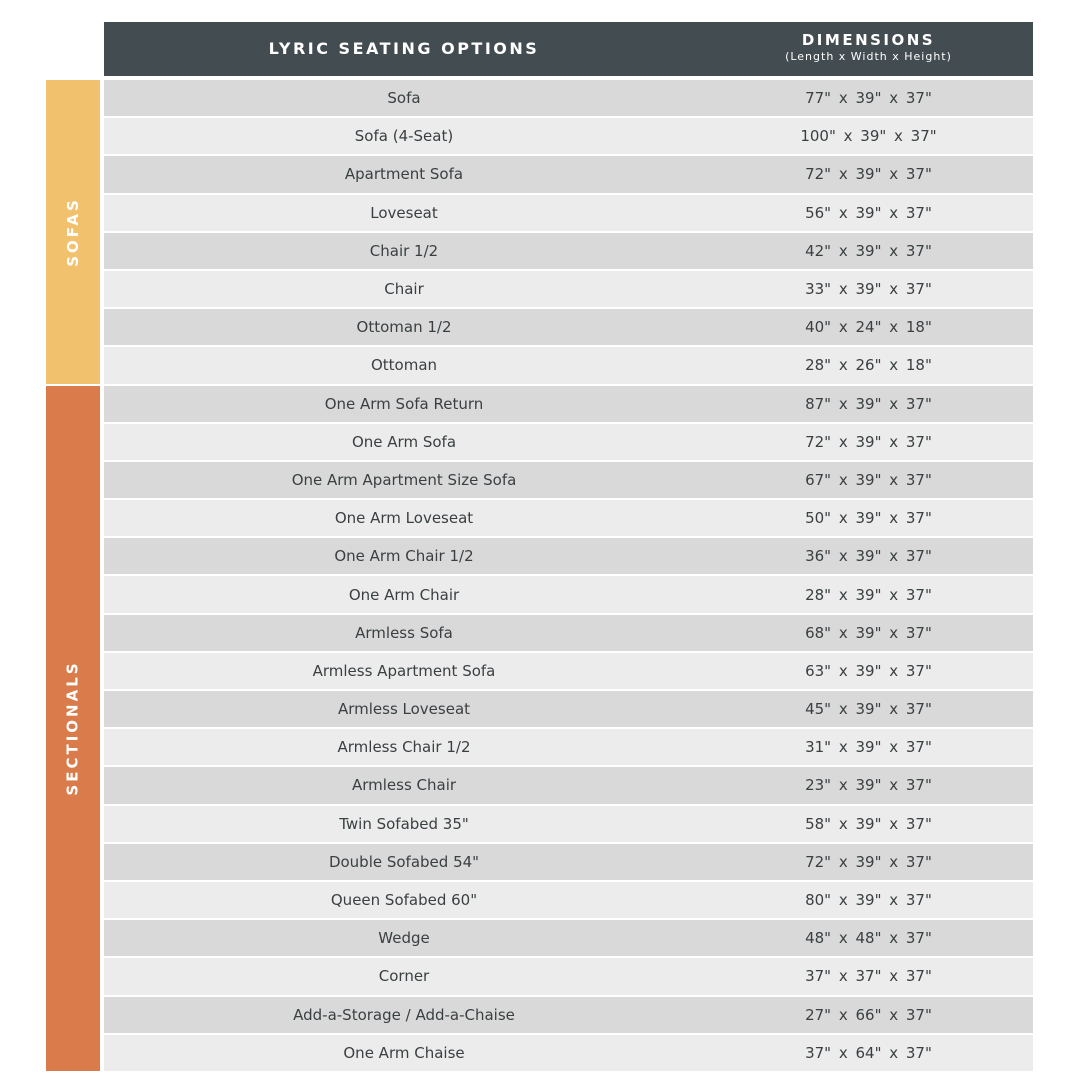 Image resolution: width=1080 pixels, height=1080 pixels. Describe the element at coordinates (568, 365) in the screenshot. I see `table-row: Ottoman 28" x 26" x 18"` at that location.